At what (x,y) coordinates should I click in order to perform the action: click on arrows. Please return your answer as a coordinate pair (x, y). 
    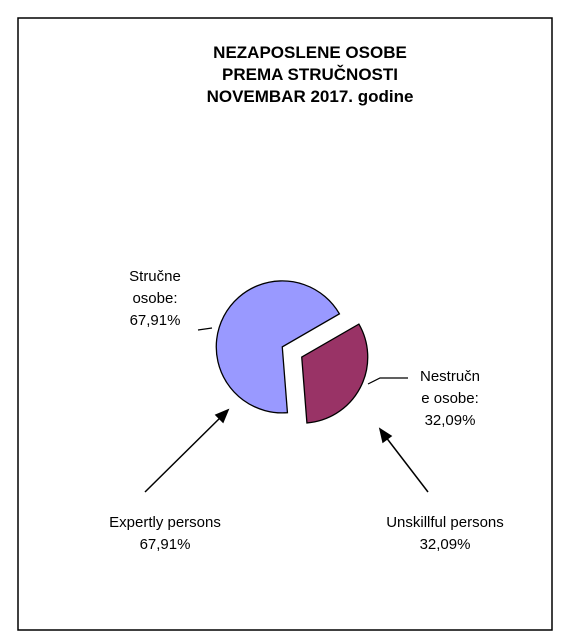
    Looking at the image, I should click on (286, 450).